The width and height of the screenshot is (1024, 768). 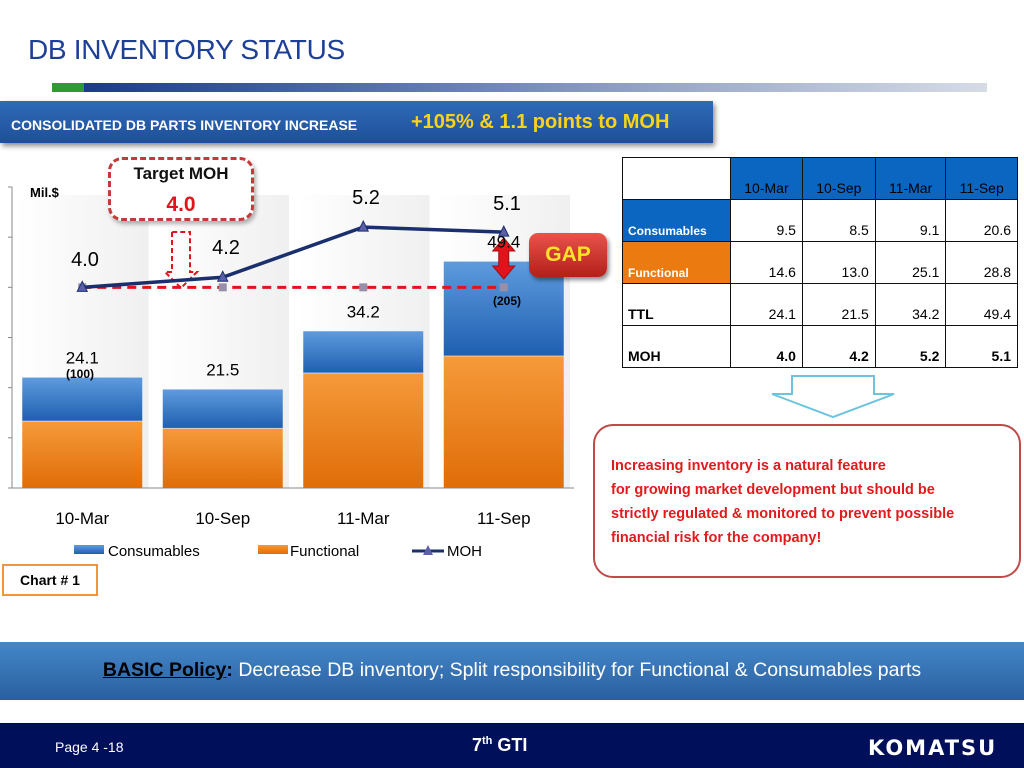 I want to click on legend-swatch-functional, so click(x=273, y=549).